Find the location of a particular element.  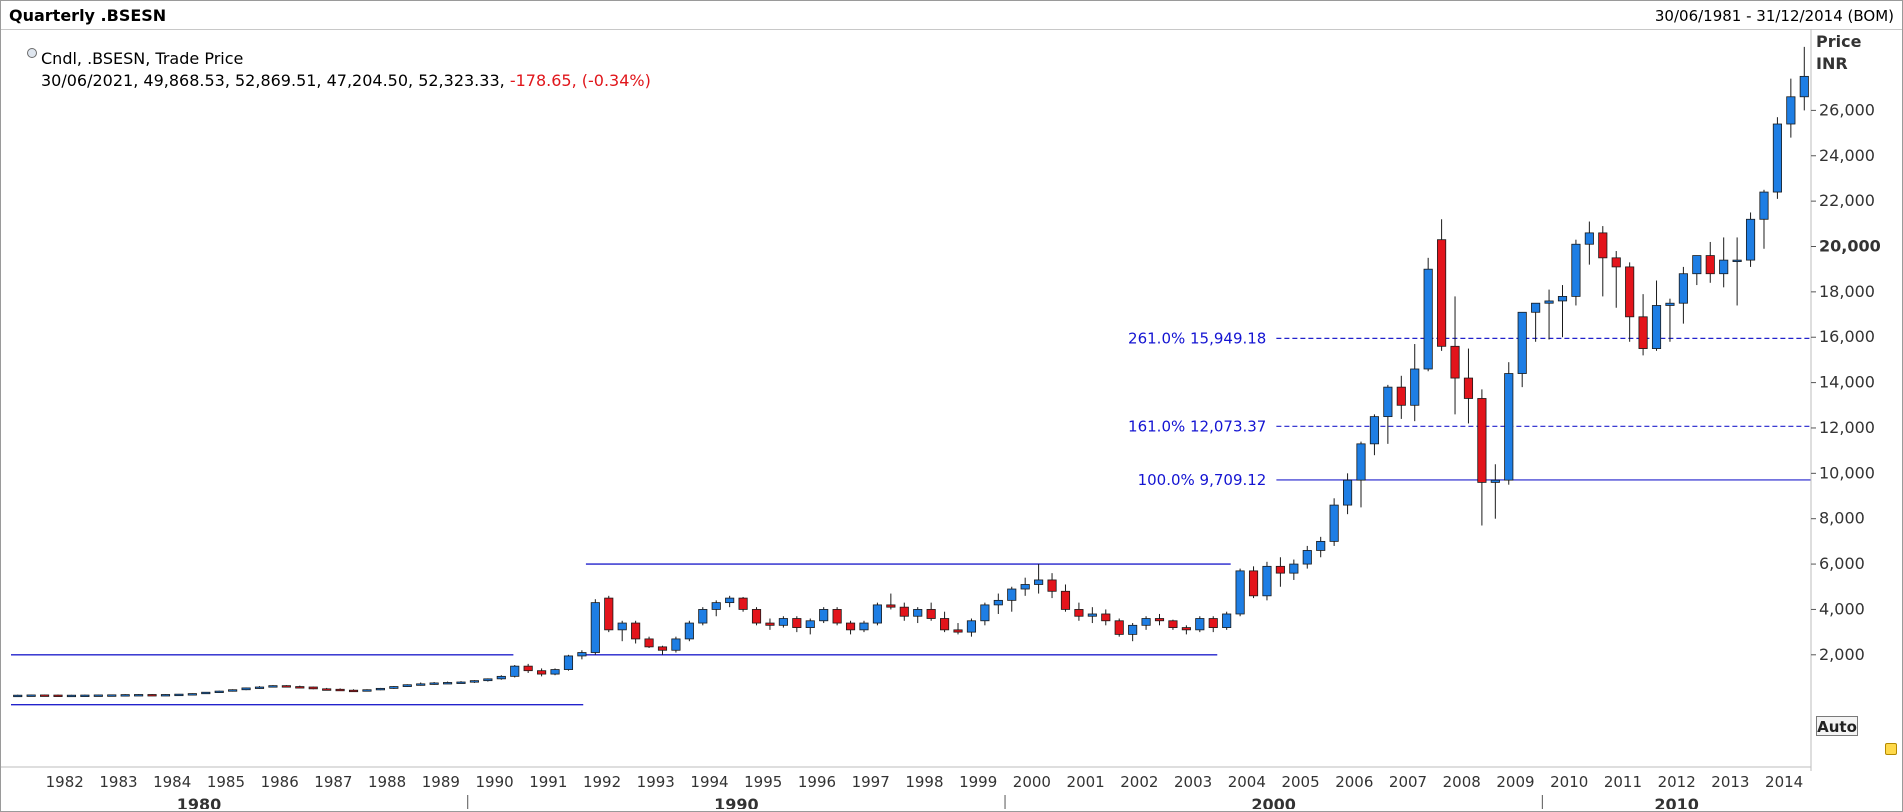

auto-scale-button: Auto is located at coordinates (1837, 726).